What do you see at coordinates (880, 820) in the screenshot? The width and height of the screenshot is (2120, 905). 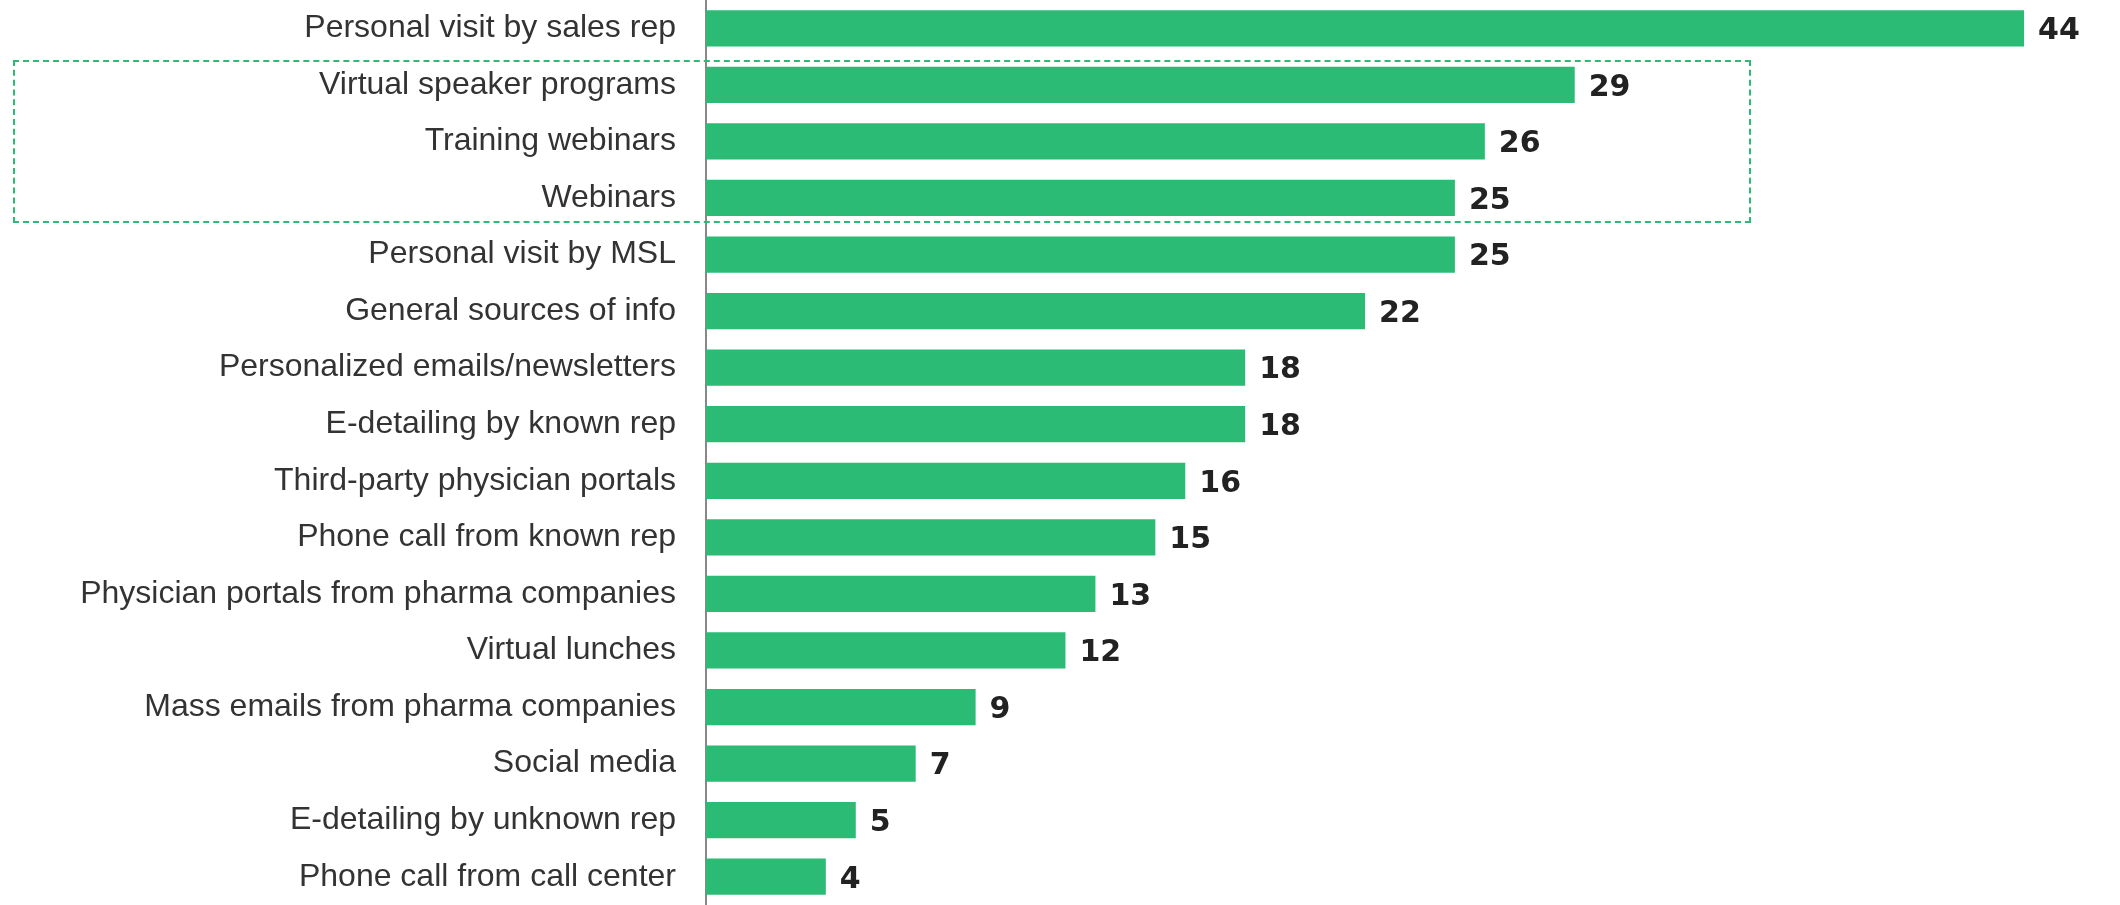 I see `data-label: 5` at bounding box center [880, 820].